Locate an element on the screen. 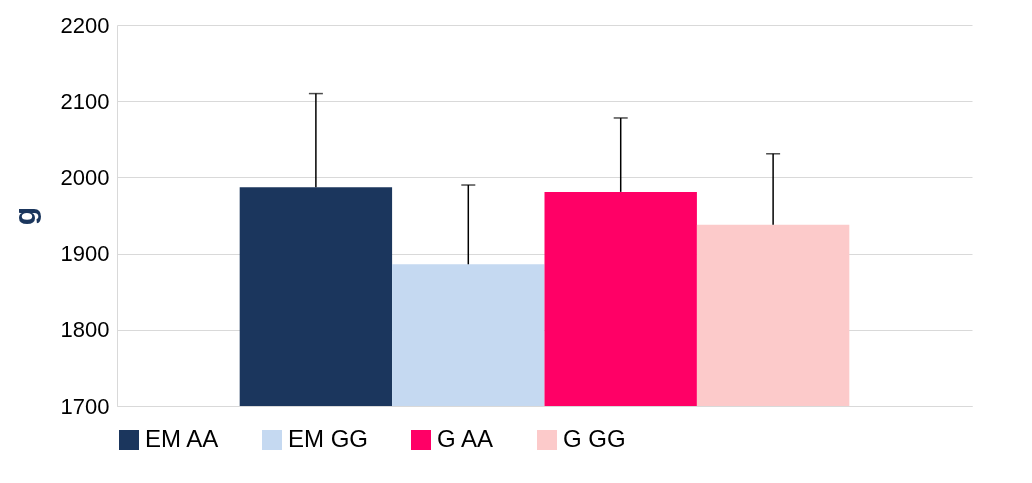 The height and width of the screenshot is (483, 1032). y-tick-label: 1900 is located at coordinates (85, 254).